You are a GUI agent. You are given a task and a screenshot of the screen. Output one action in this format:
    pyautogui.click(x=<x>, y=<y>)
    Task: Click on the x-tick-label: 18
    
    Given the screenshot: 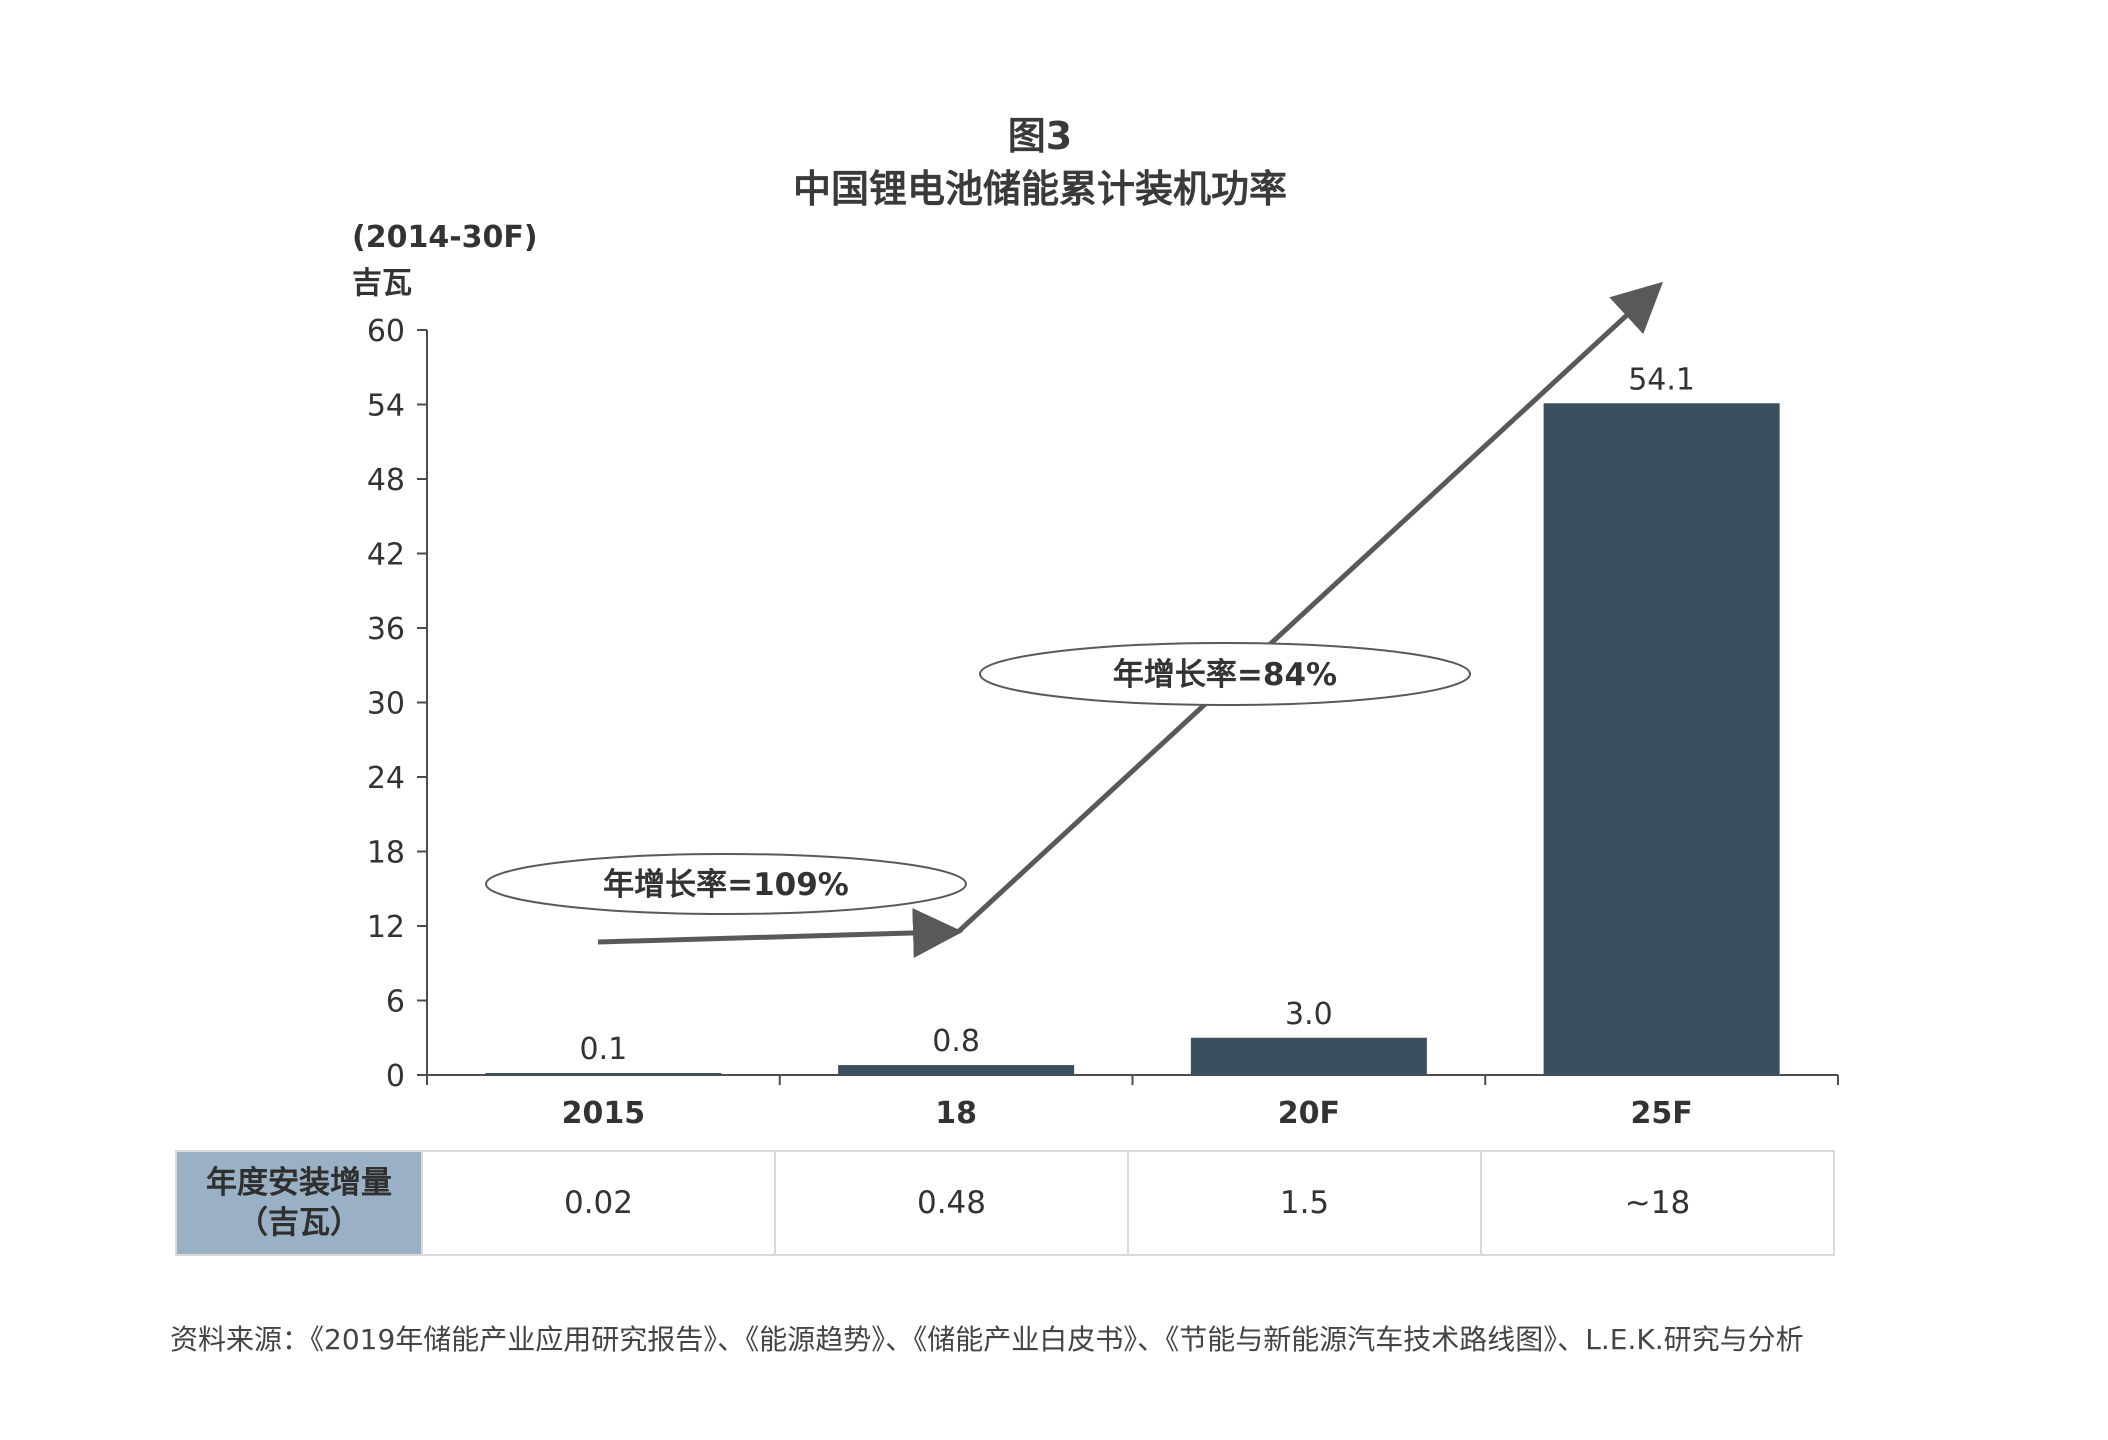 What is the action you would take?
    pyautogui.click(x=956, y=1113)
    